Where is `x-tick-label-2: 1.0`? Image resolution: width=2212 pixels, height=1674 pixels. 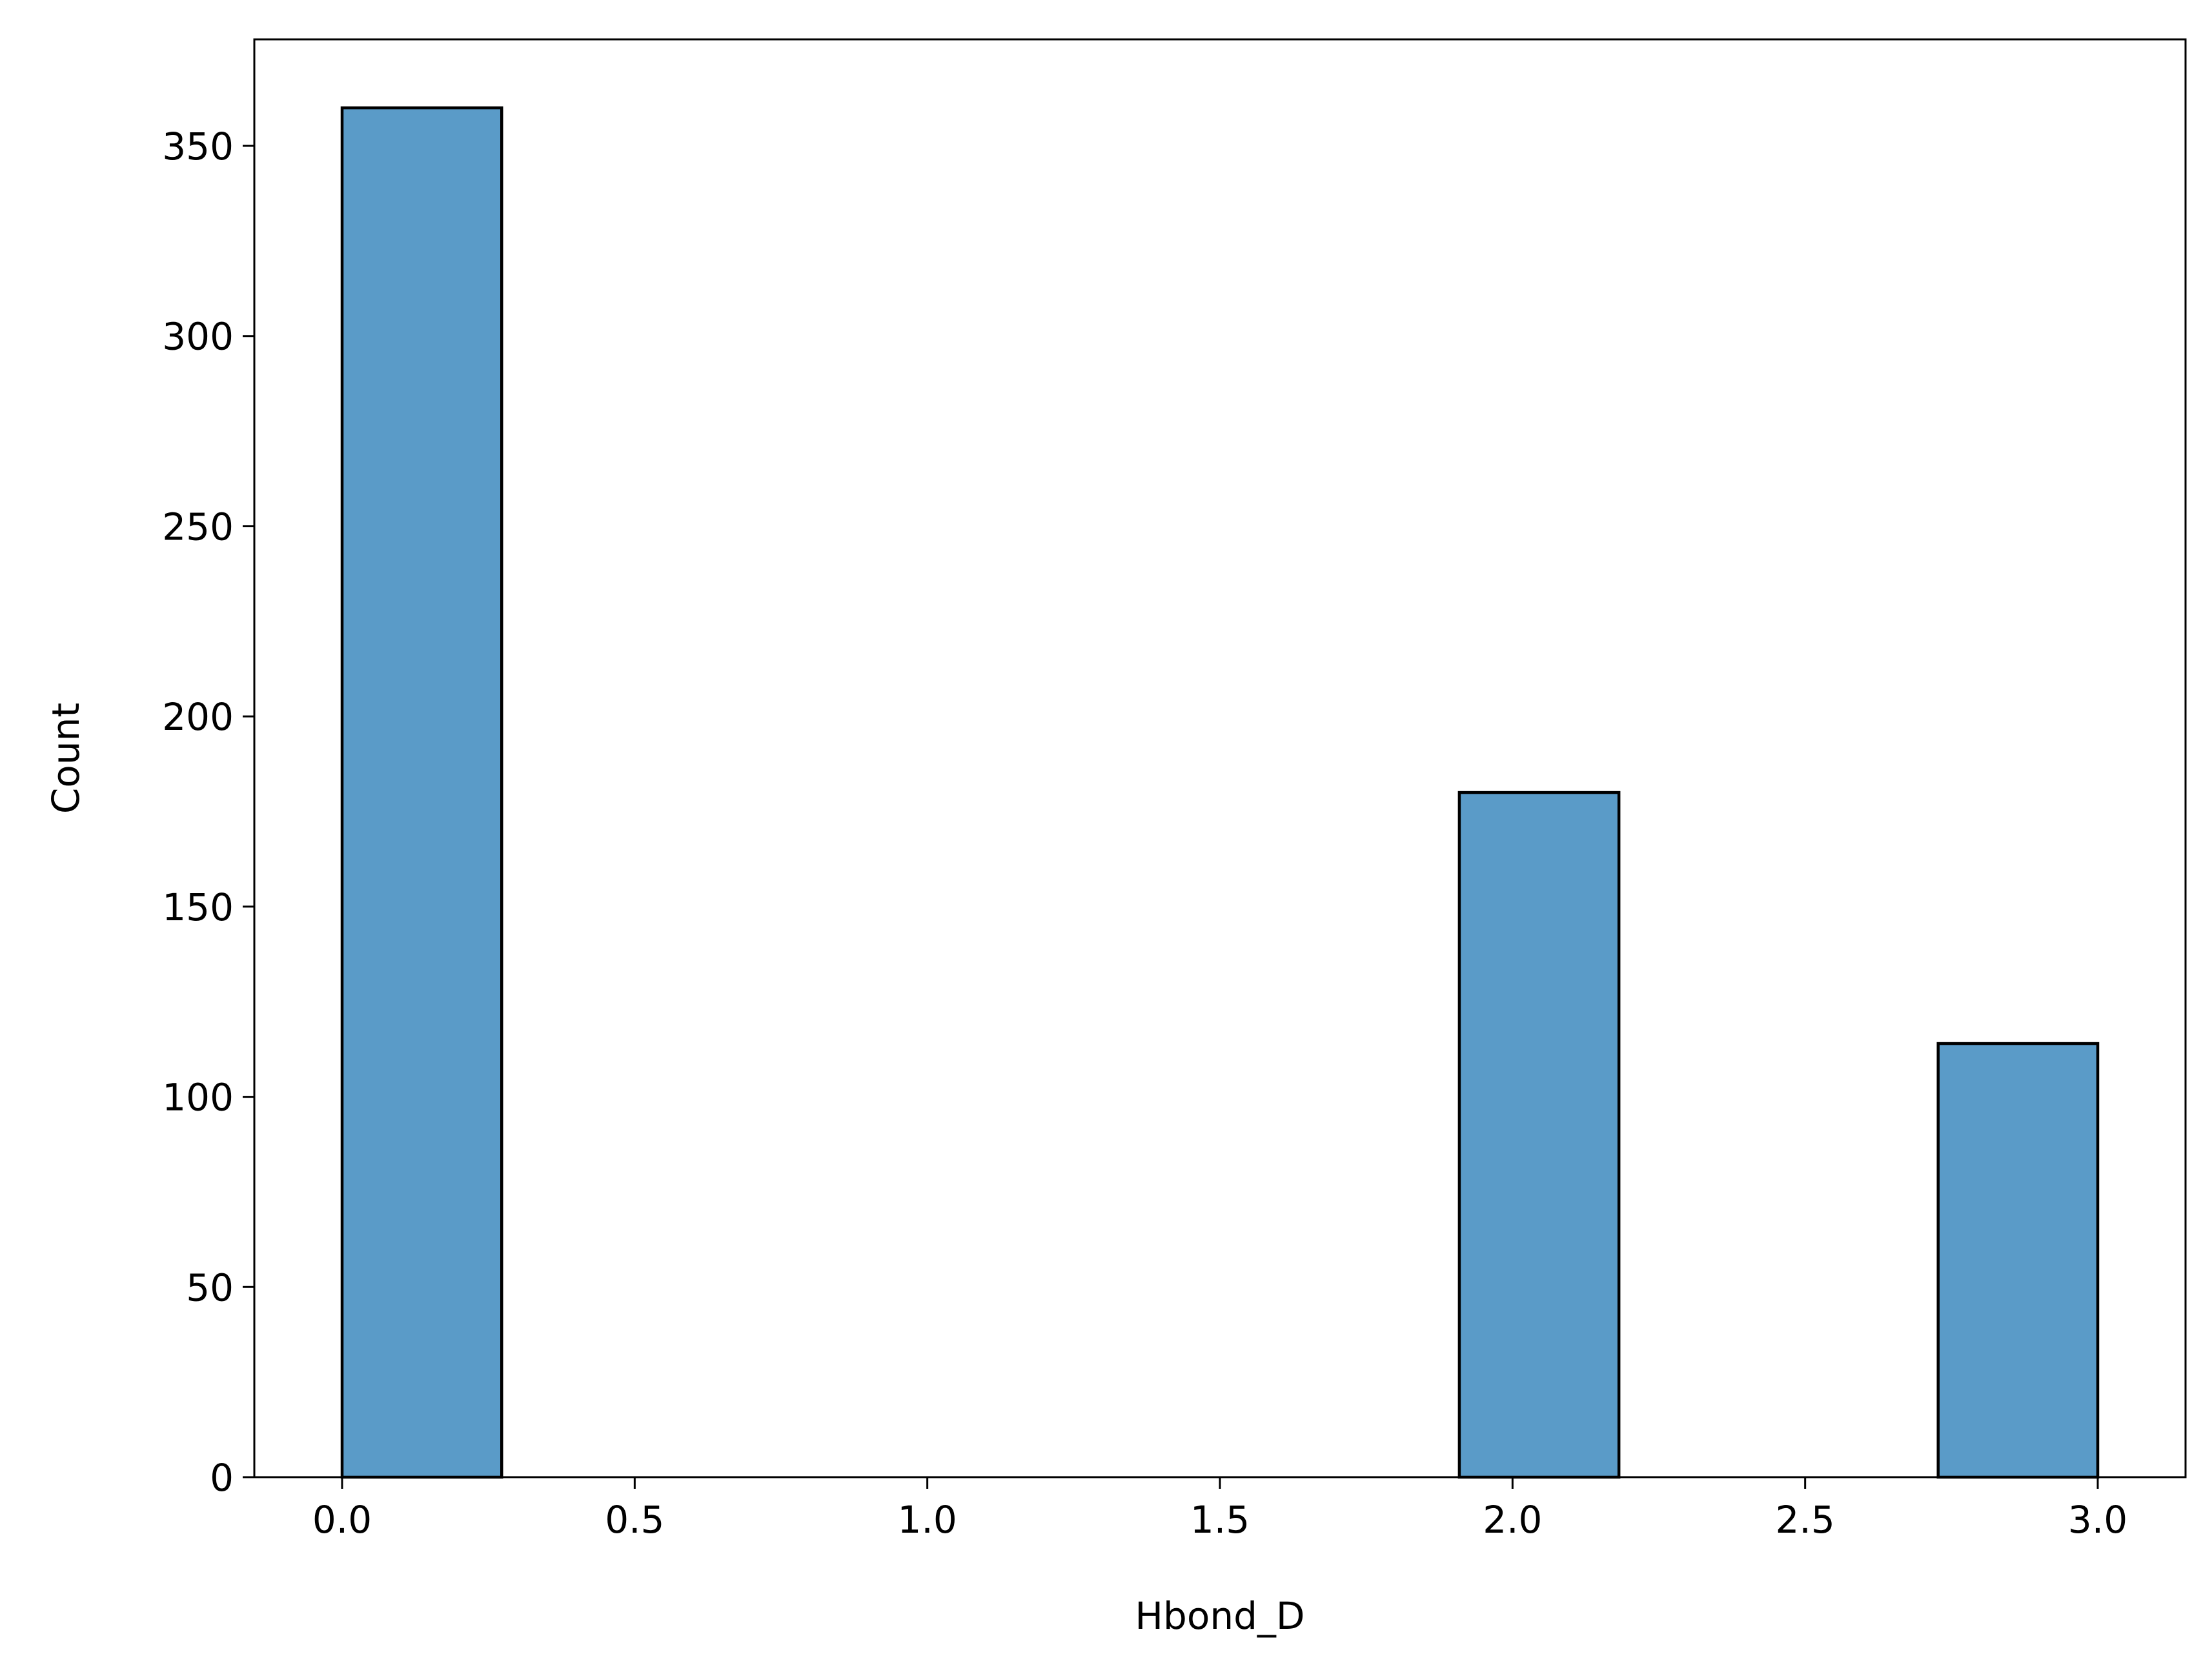
x-tick-label-2: 1.0 is located at coordinates (928, 1520).